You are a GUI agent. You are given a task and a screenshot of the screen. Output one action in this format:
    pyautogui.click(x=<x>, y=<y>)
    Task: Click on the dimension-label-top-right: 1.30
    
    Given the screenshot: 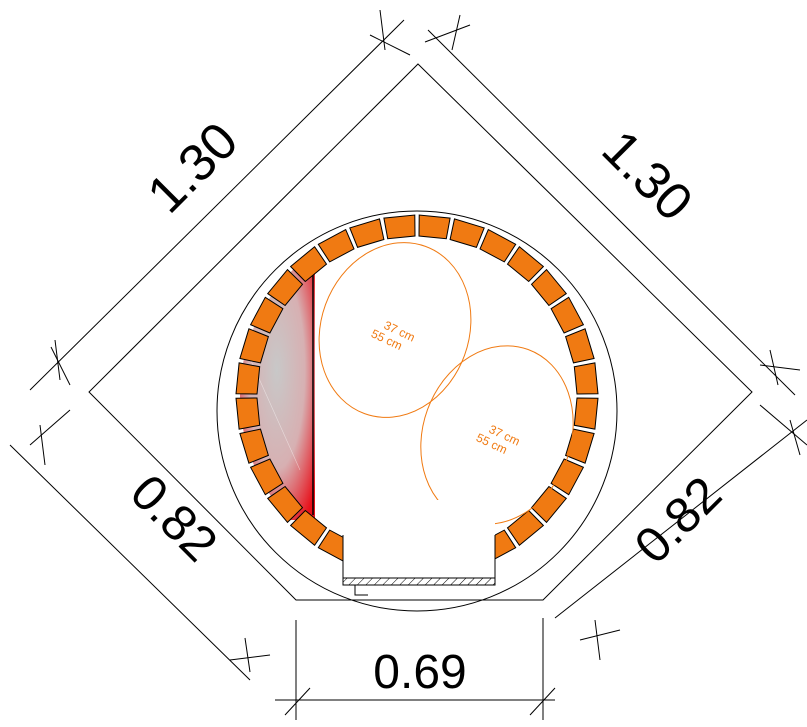 What is the action you would take?
    pyautogui.click(x=647, y=176)
    